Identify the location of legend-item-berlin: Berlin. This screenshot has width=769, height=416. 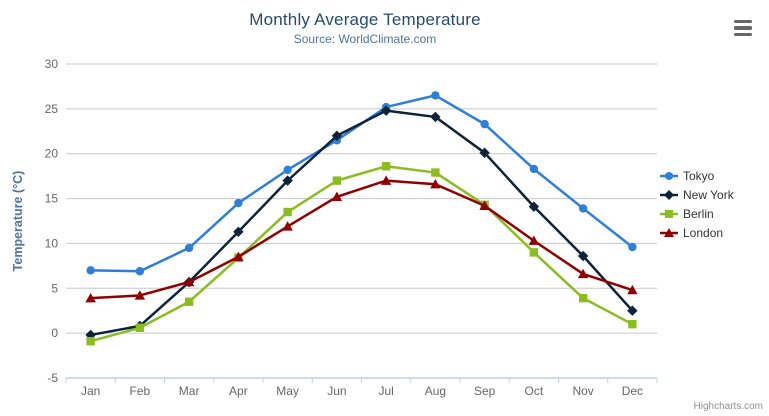
(697, 213).